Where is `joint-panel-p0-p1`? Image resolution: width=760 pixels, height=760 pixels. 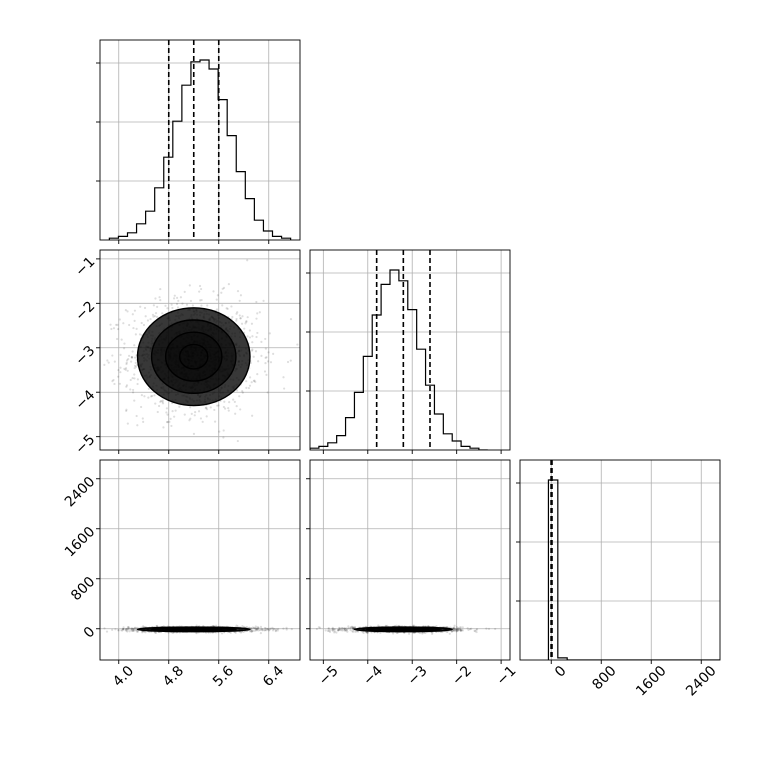
joint-panel-p0-p1 is located at coordinates (198, 357).